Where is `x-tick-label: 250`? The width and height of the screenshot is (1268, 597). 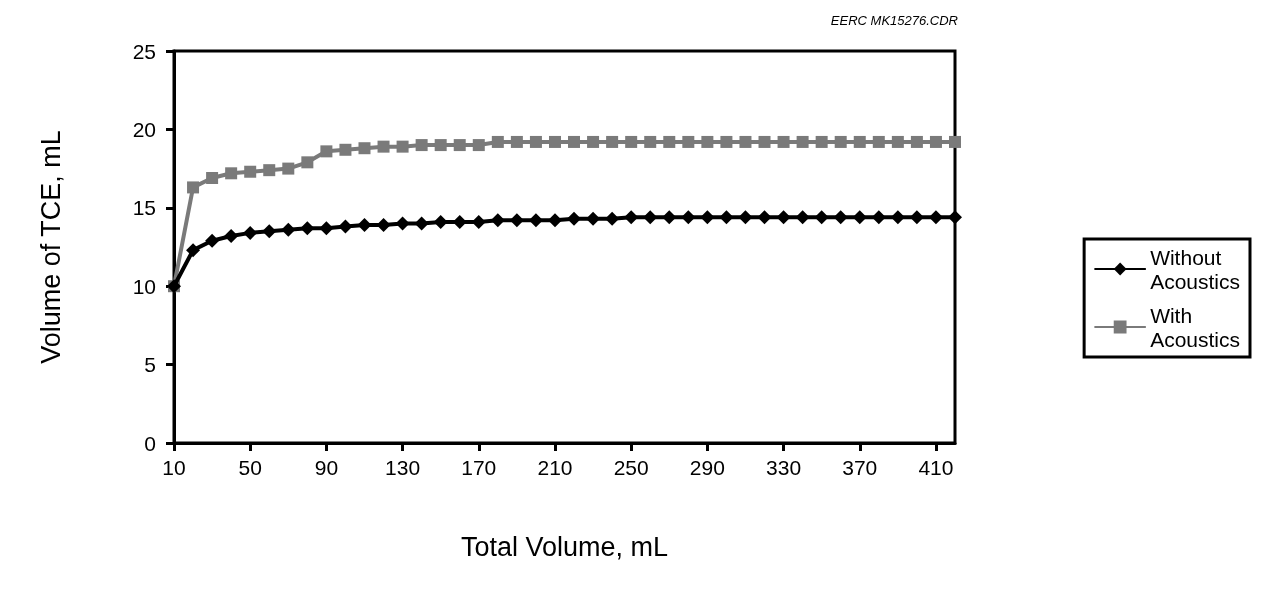
x-tick-label: 250 is located at coordinates (631, 467).